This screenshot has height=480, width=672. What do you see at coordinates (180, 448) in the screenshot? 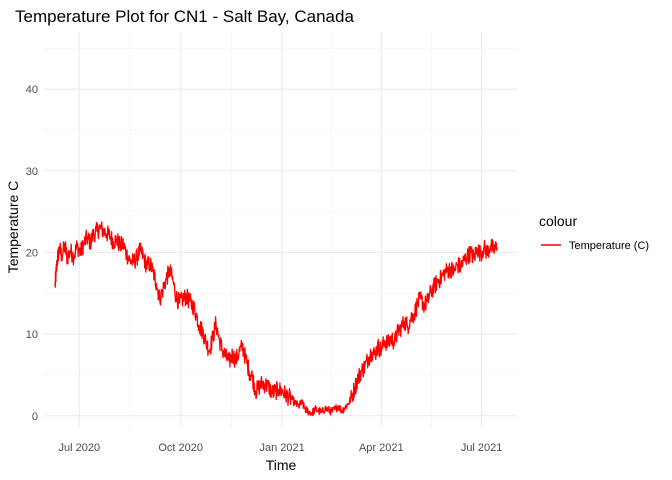
I see `x-tick-label: Oct 2020` at bounding box center [180, 448].